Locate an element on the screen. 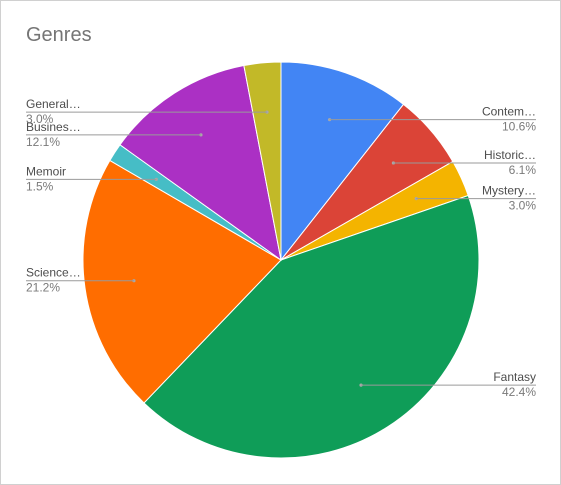 The image size is (561, 485). chart-title: Genres is located at coordinates (59, 35).